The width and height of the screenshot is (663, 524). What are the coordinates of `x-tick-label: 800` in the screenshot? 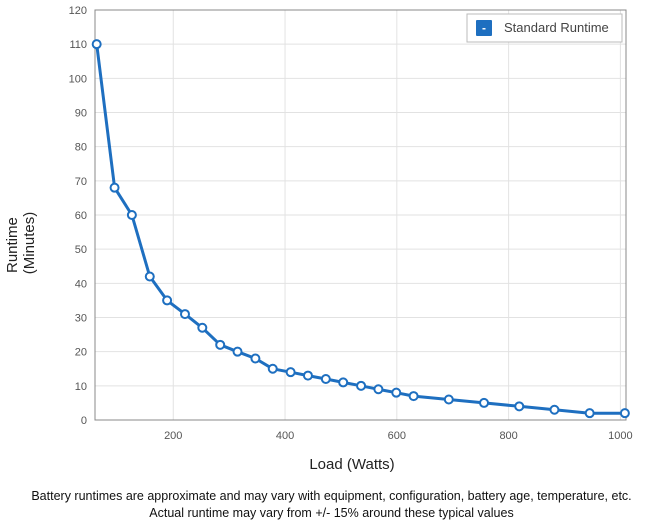 It's located at (508, 436).